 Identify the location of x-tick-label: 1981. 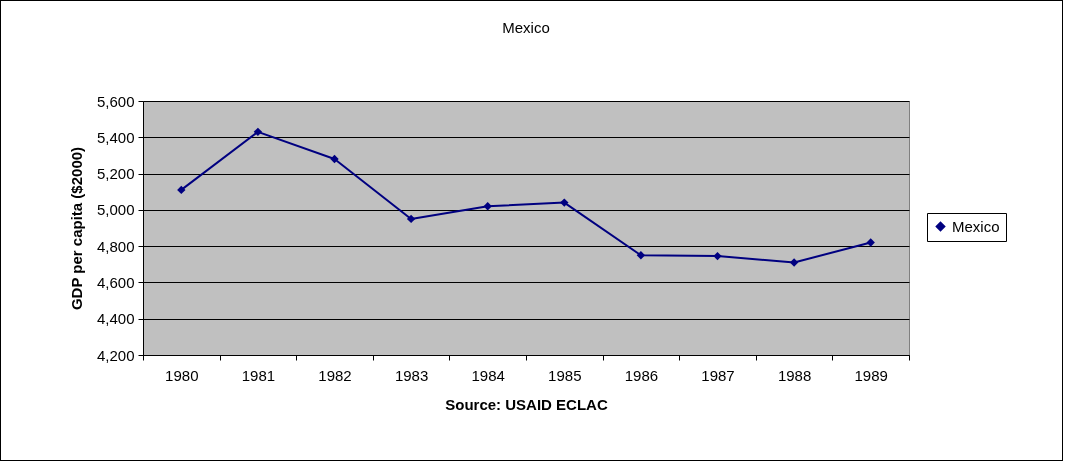
(258, 375).